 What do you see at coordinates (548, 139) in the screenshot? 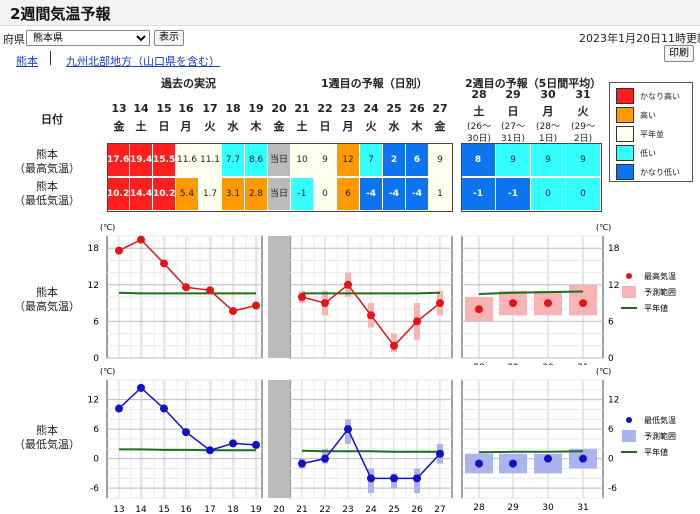
I see `week2-header-r2: 1日)` at bounding box center [548, 139].